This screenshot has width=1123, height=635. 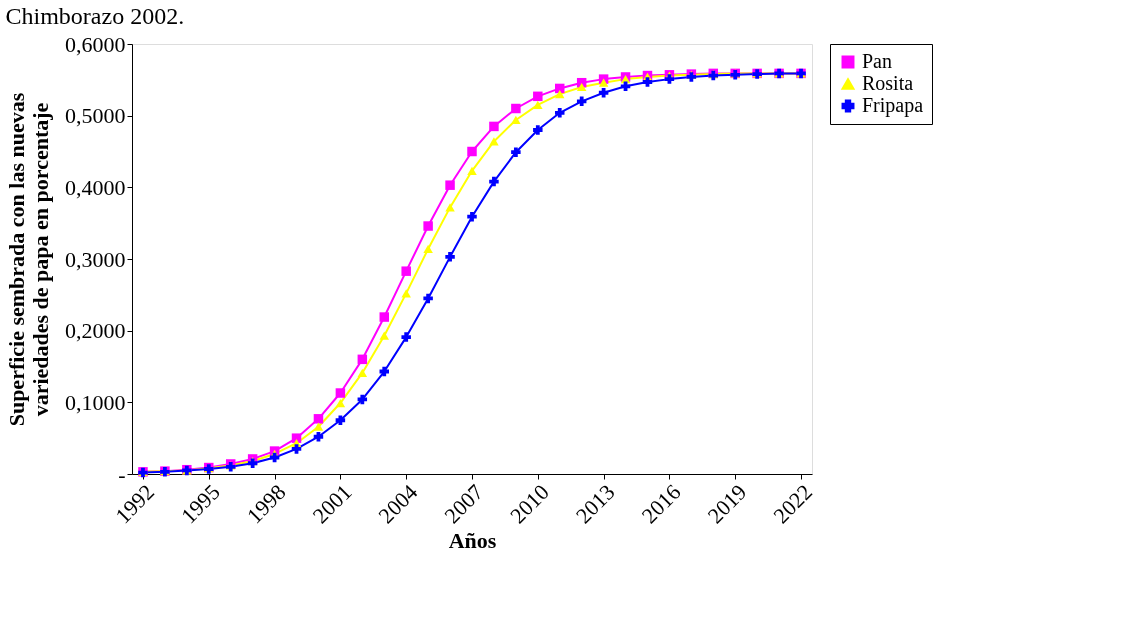 I want to click on y-tick-label: 0,5000, so click(x=95, y=116).